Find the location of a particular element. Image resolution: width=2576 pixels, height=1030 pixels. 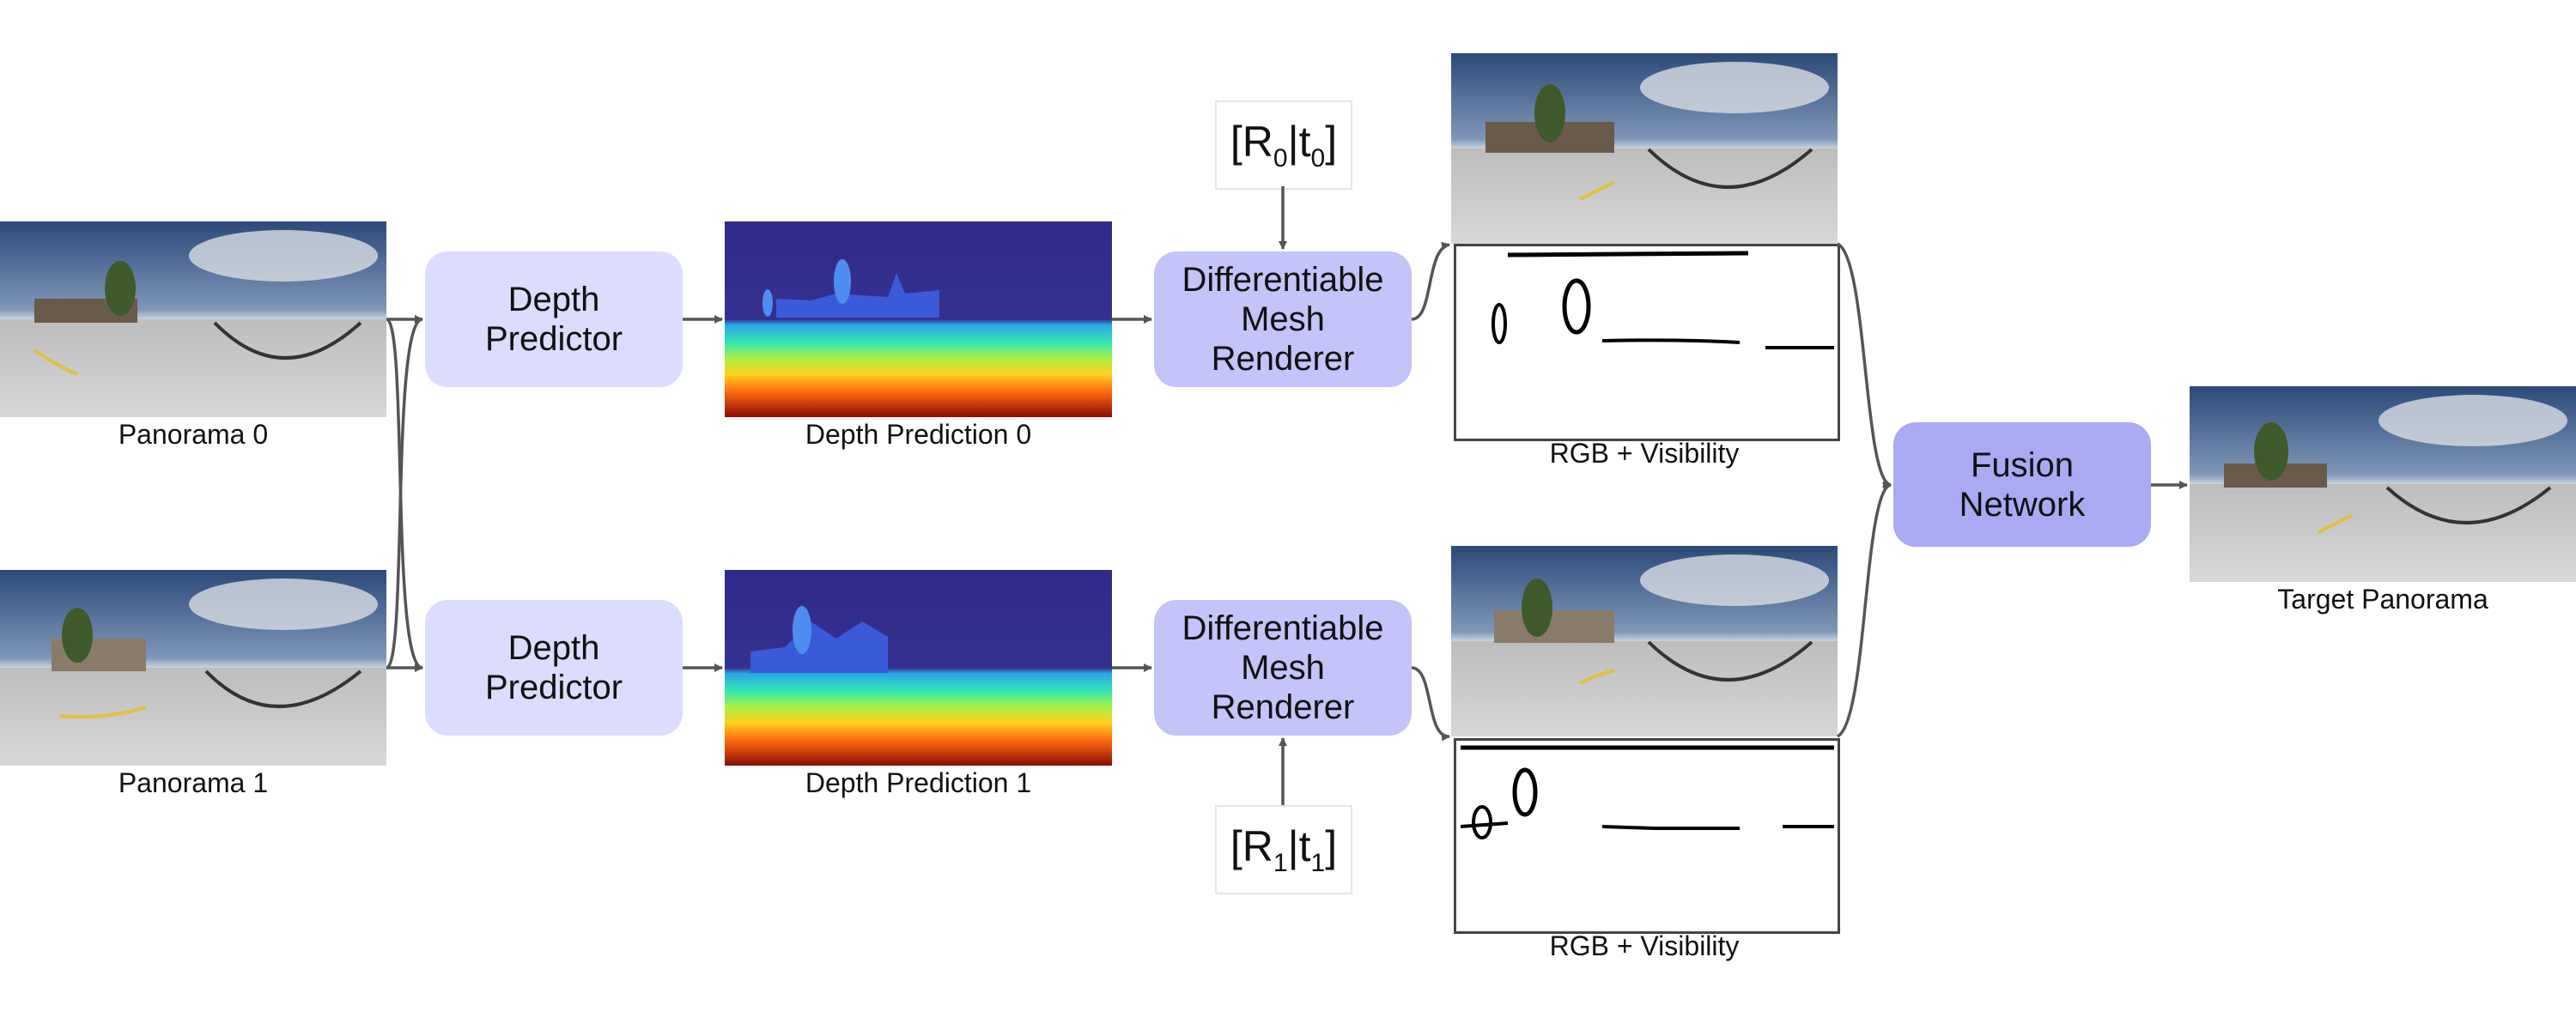

panorama-0-image is located at coordinates (193, 319).